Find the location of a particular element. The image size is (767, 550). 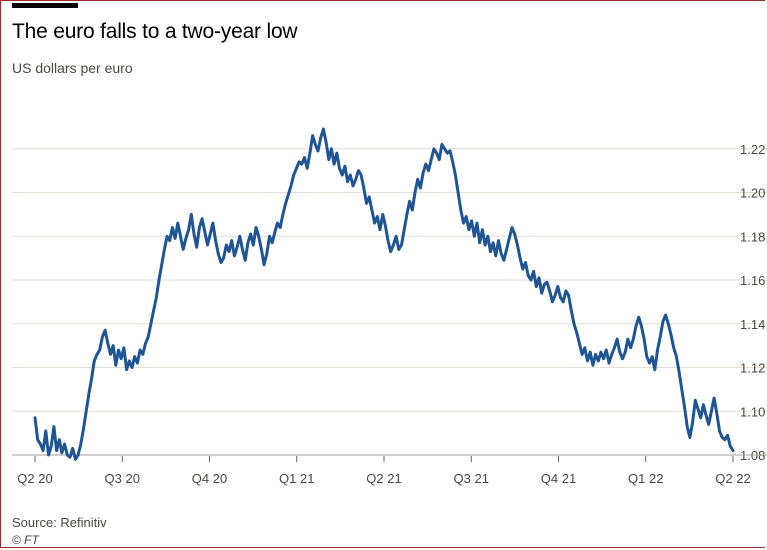

source-note: Source: Refinitiv is located at coordinates (59, 522).